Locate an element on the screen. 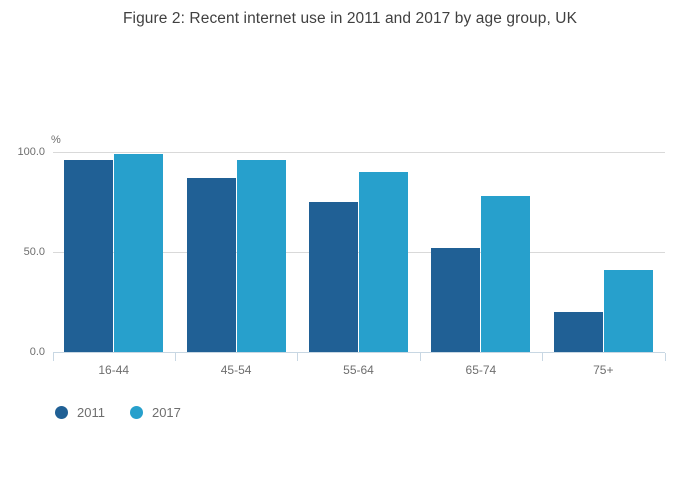 This screenshot has width=700, height=502. legend-item-2011: 2011 is located at coordinates (80, 412).